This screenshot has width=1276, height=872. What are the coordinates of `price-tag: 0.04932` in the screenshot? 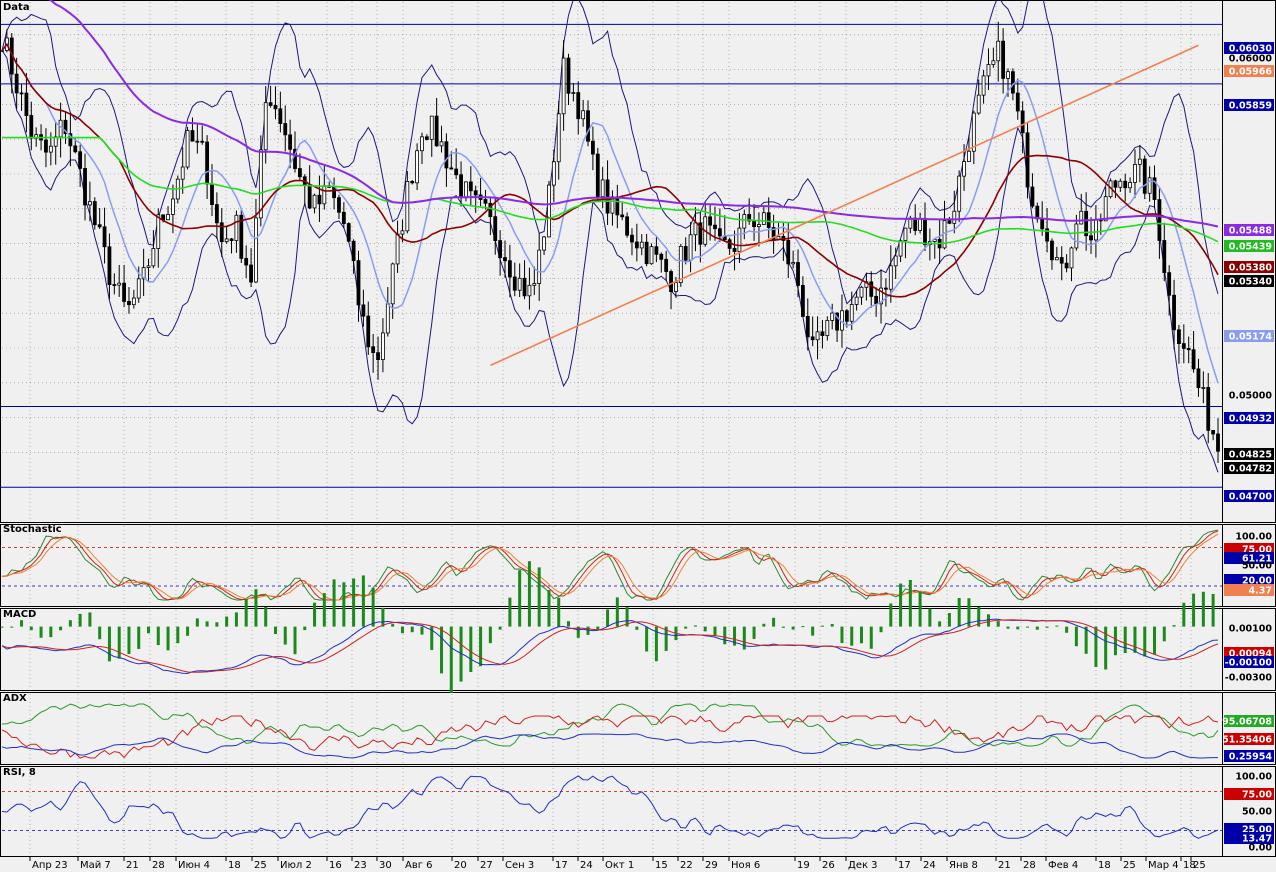 It's located at (1249, 418).